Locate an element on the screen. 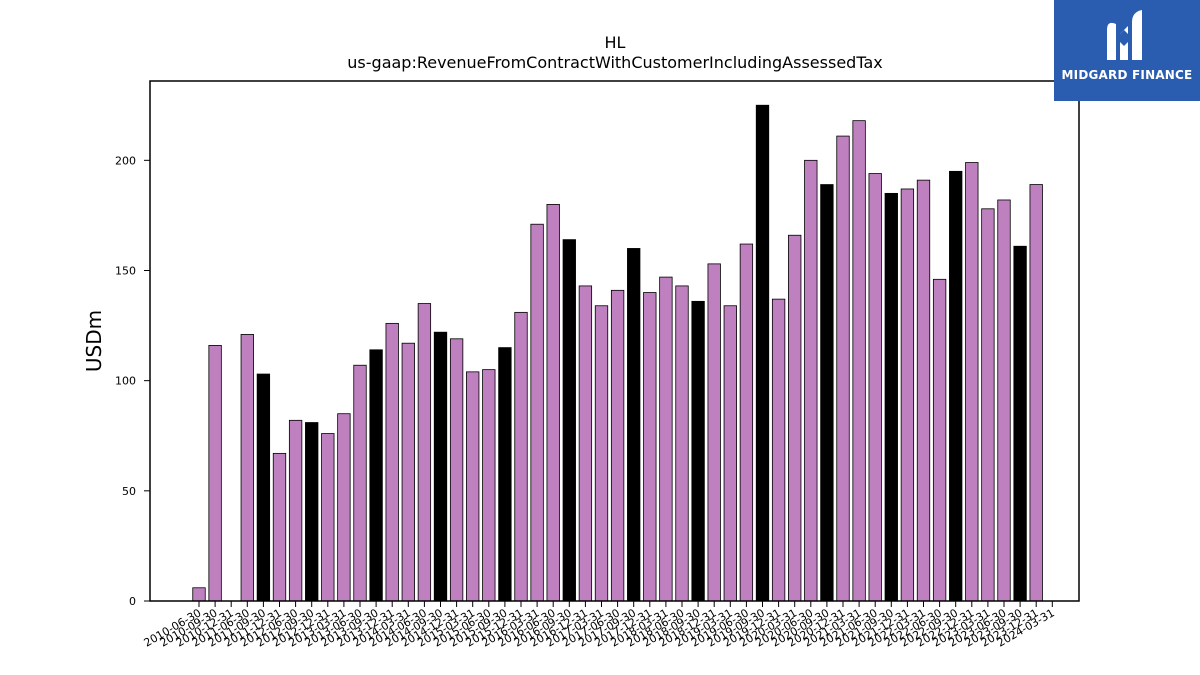  y-tick-label: 0 is located at coordinates (132, 601).